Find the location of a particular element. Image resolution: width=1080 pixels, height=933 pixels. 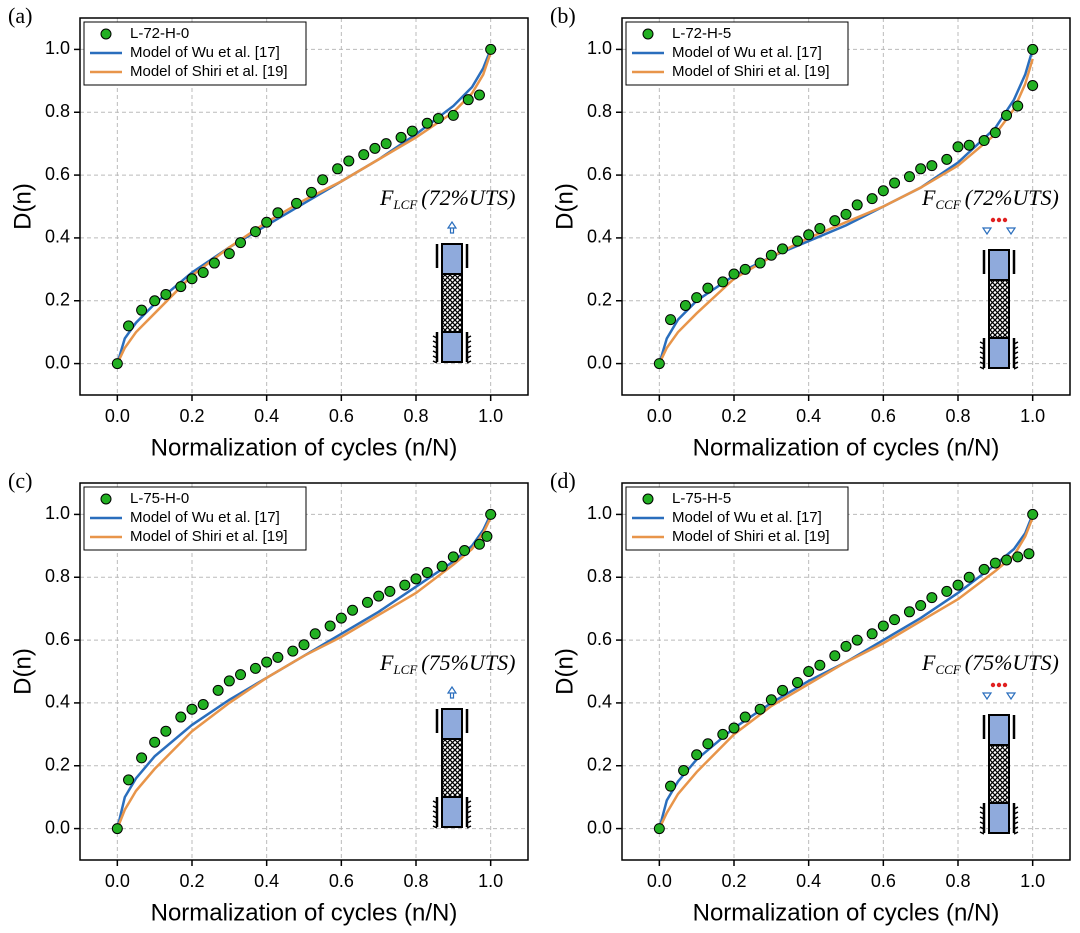

icon-gauge is located at coordinates (452, 768).